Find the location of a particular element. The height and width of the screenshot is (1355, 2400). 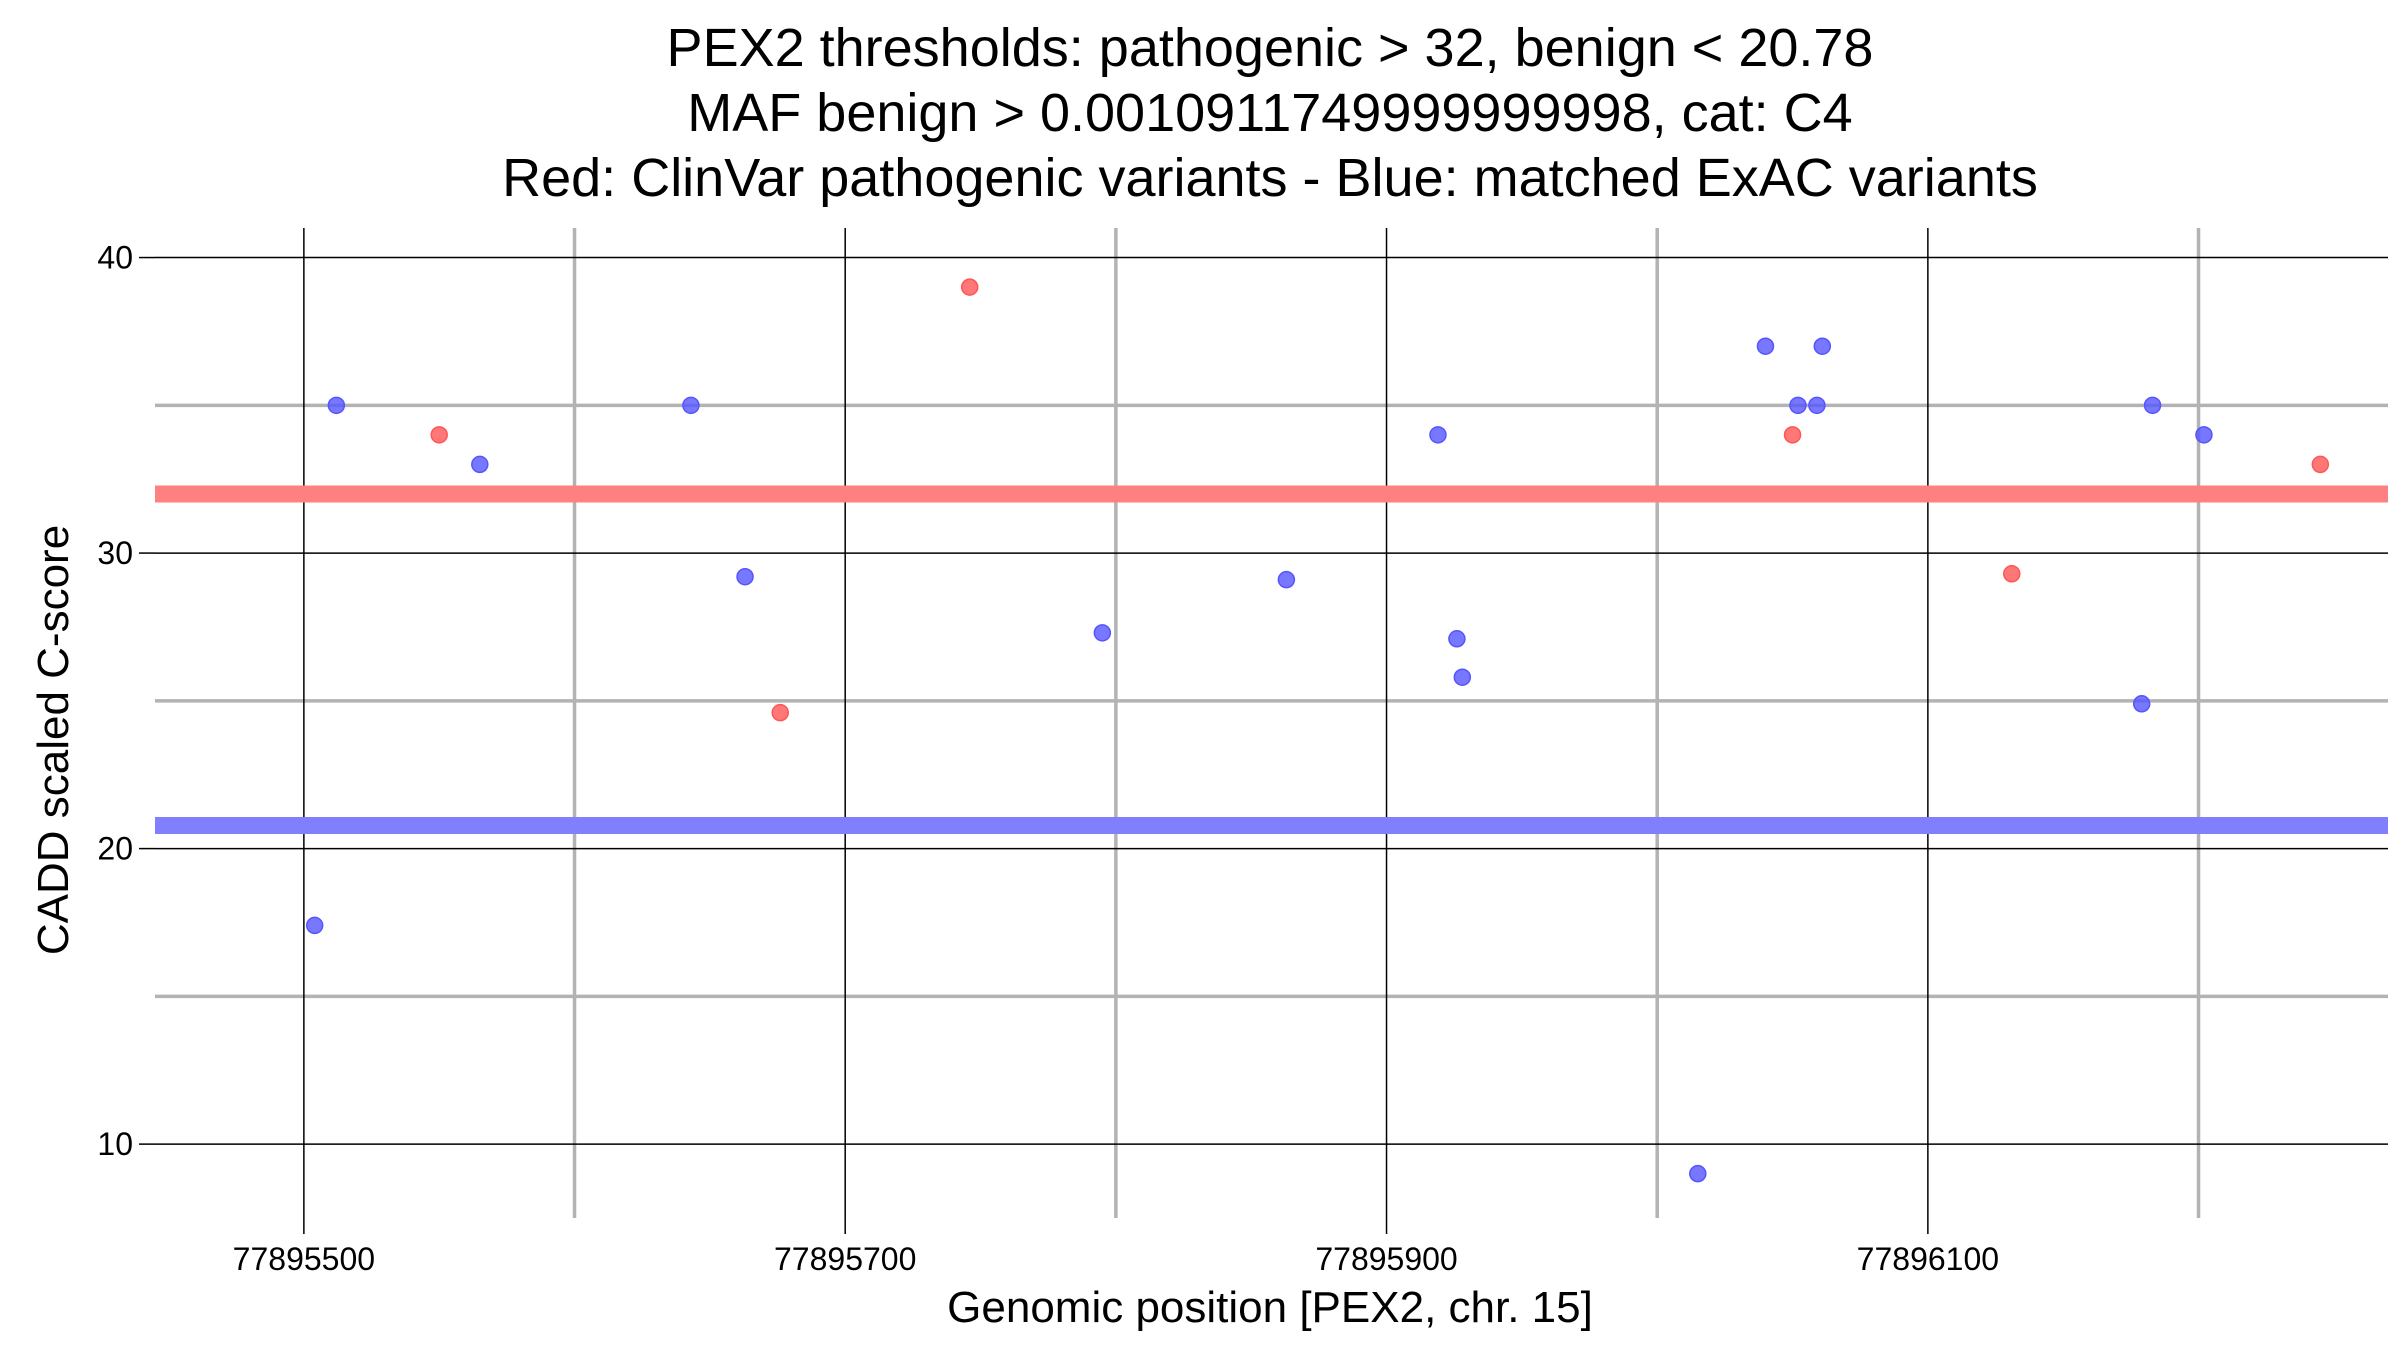

x-tick-label: 77895700 is located at coordinates (845, 1259).